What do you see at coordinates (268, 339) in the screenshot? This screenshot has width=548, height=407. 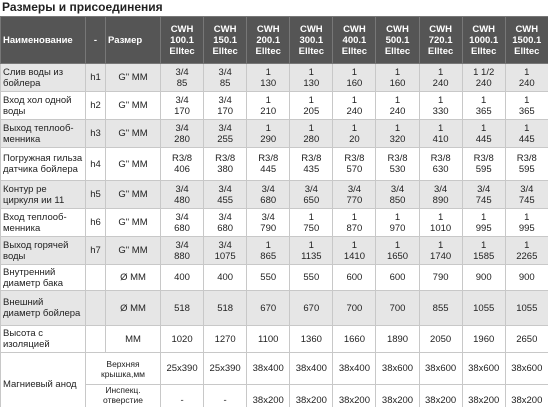 I see `value-cell: 1100` at bounding box center [268, 339].